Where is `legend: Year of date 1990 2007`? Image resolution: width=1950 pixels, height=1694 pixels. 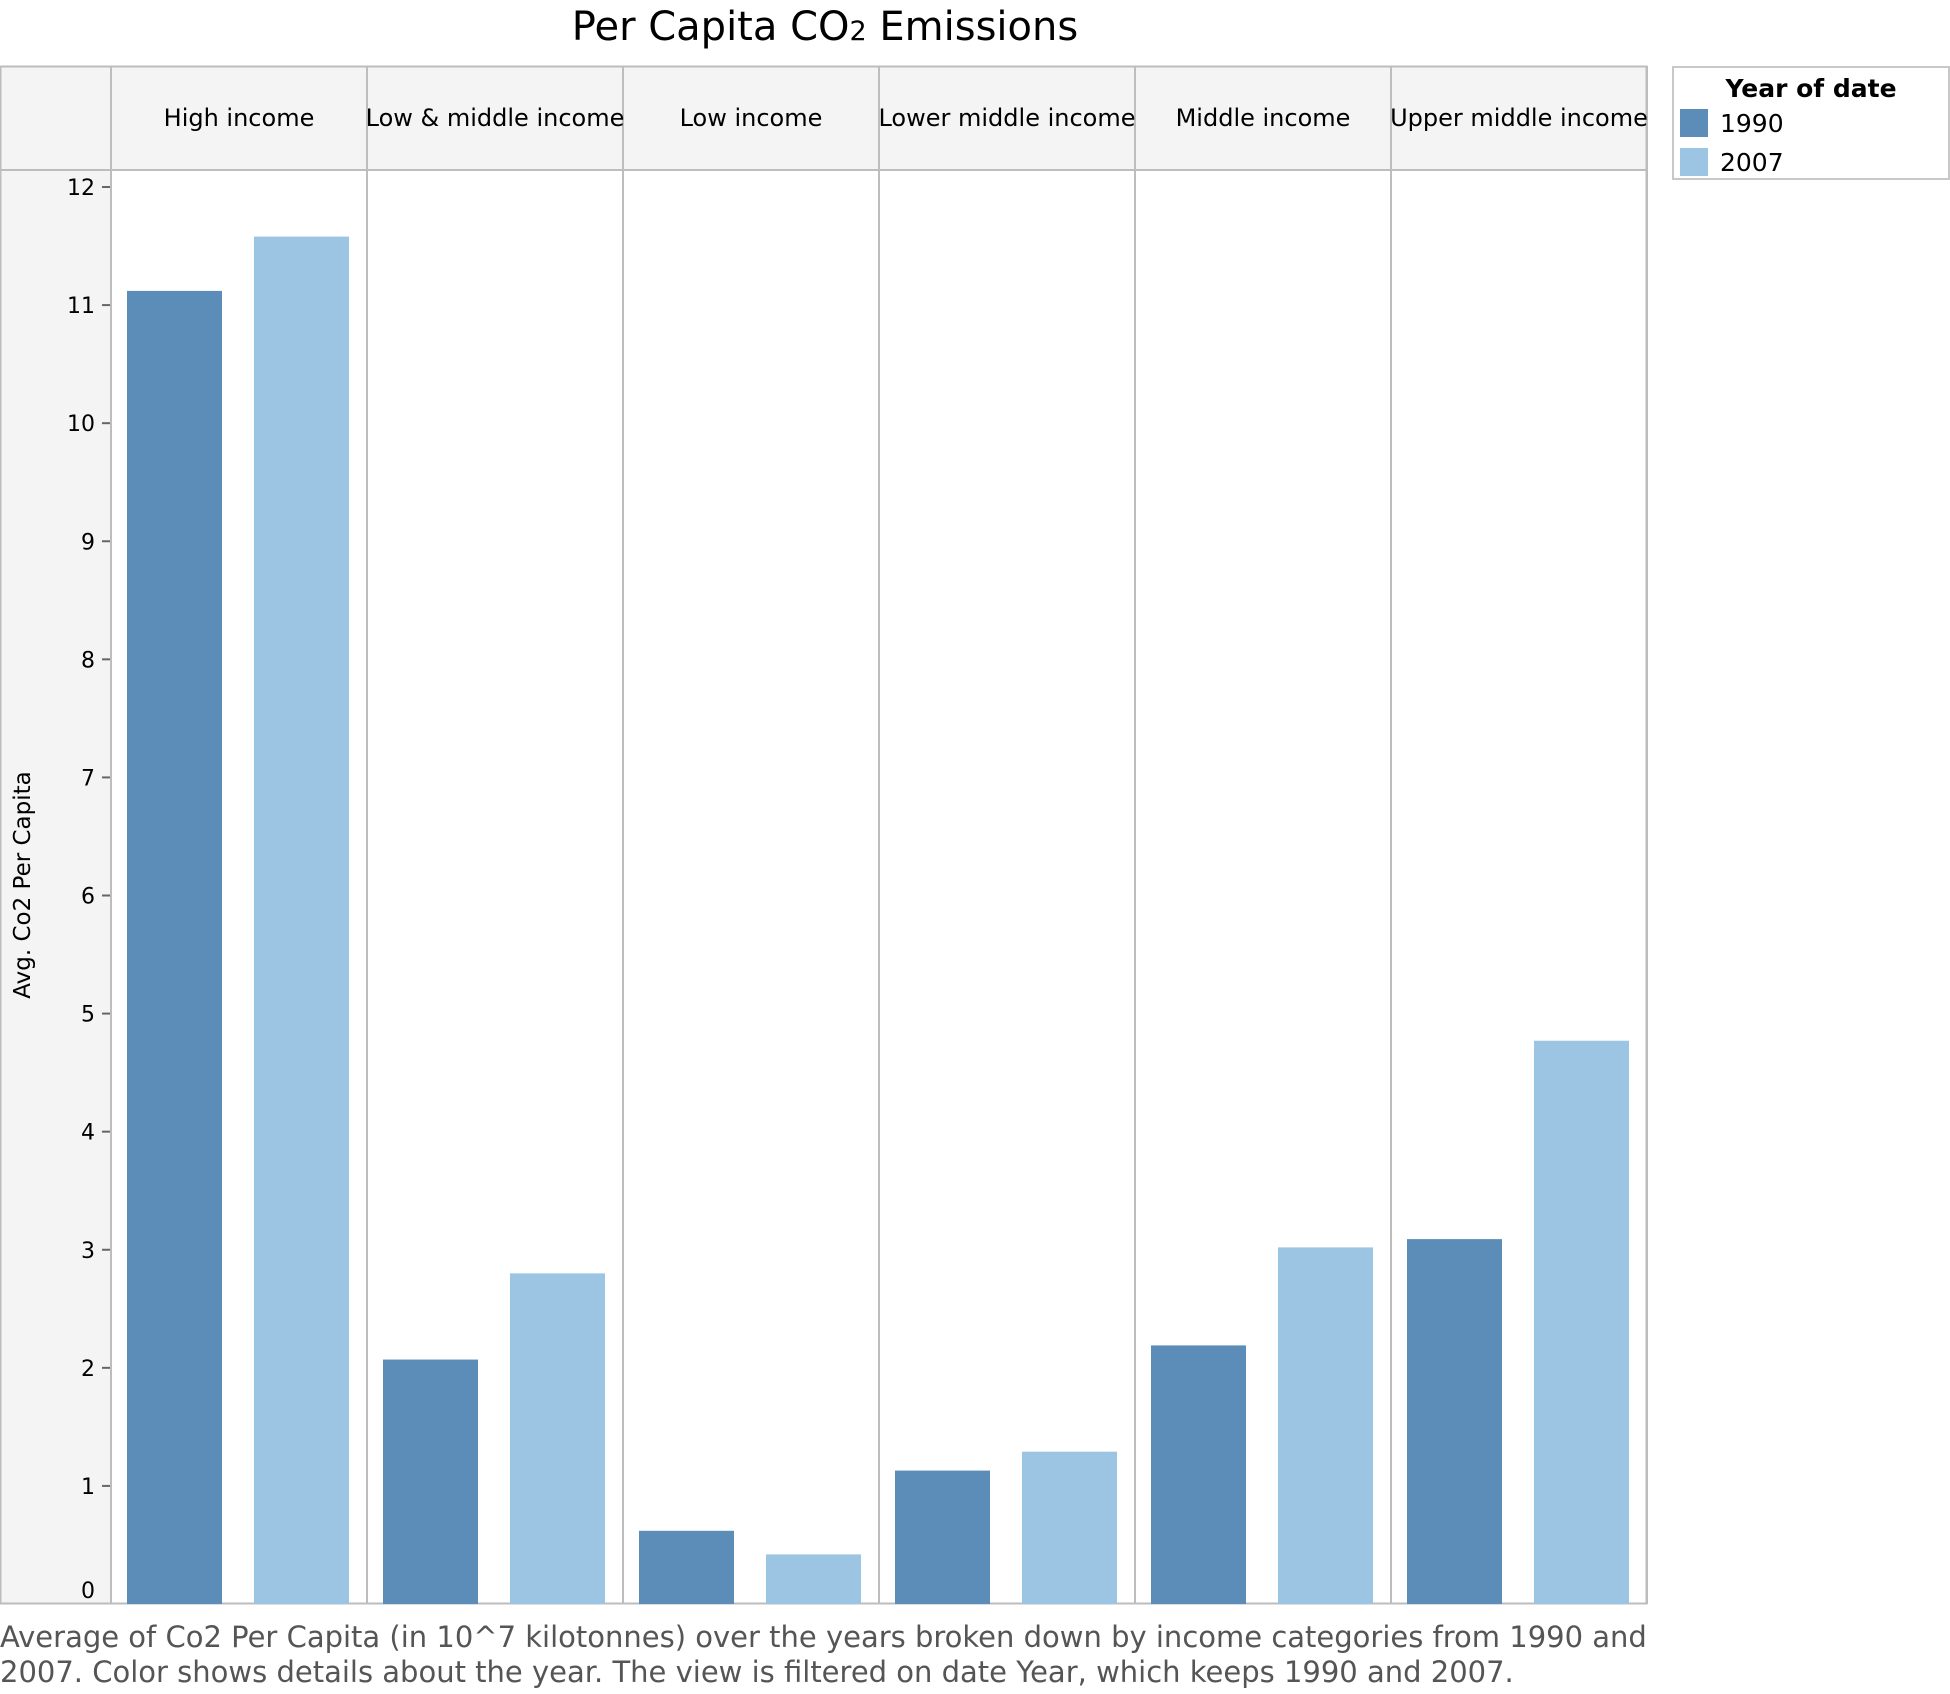
legend: Year of date 1990 2007 is located at coordinates (1811, 123).